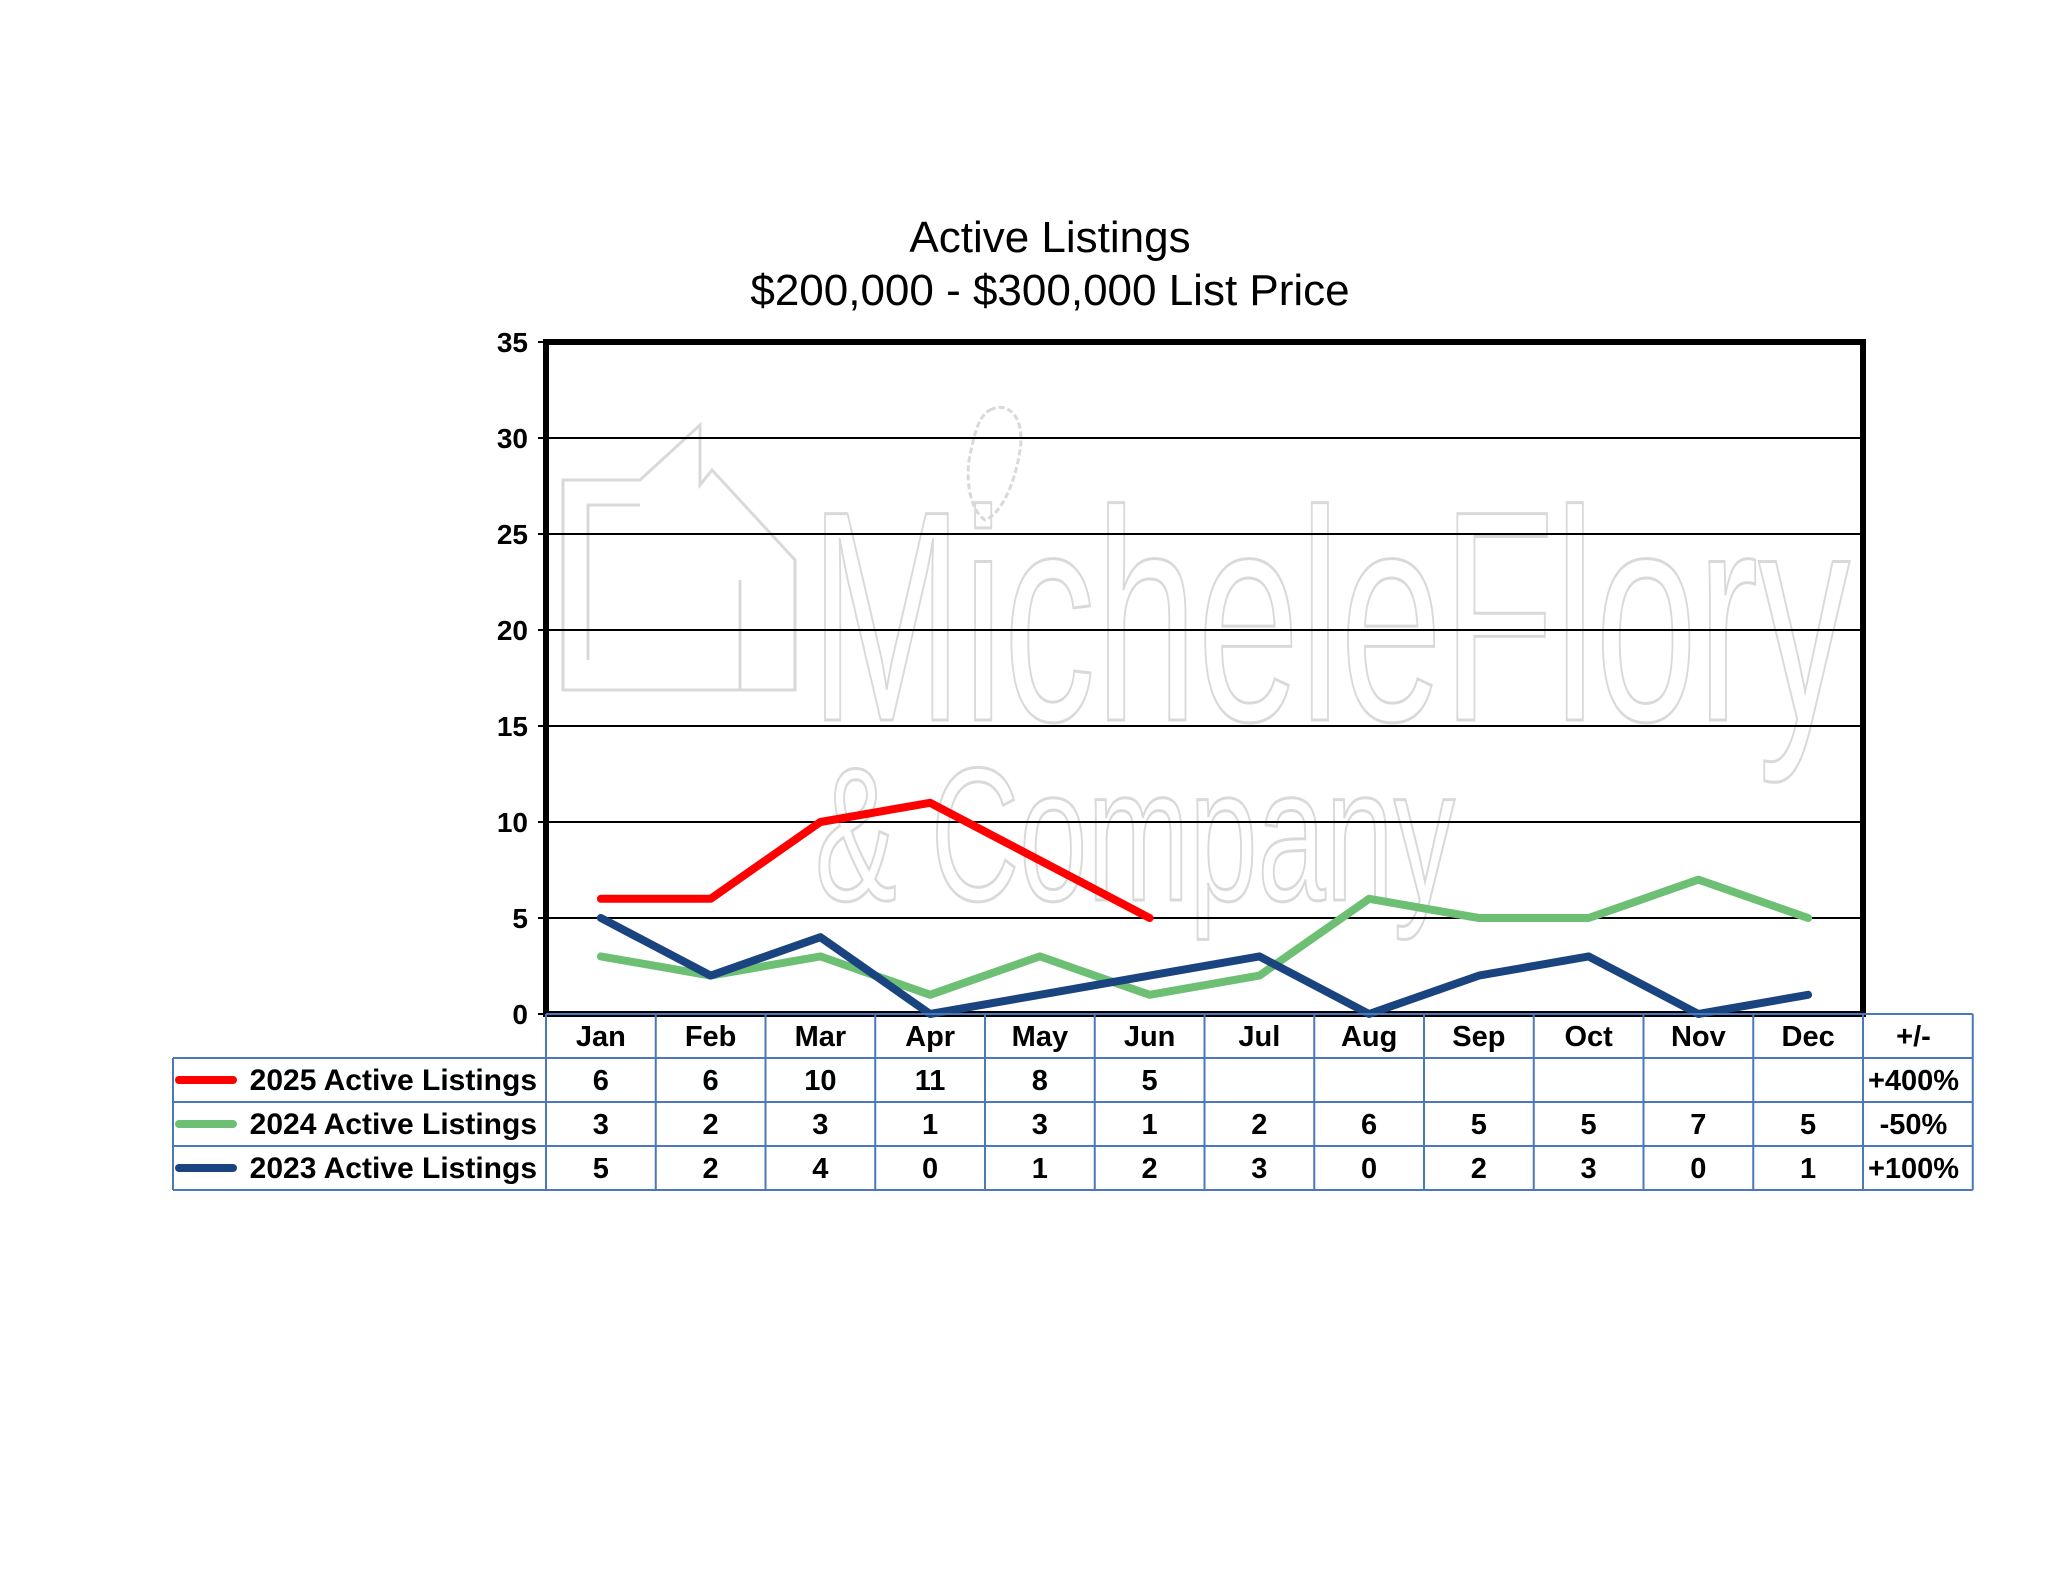  I want to click on x-tick-label: Oct, so click(1588, 1037).